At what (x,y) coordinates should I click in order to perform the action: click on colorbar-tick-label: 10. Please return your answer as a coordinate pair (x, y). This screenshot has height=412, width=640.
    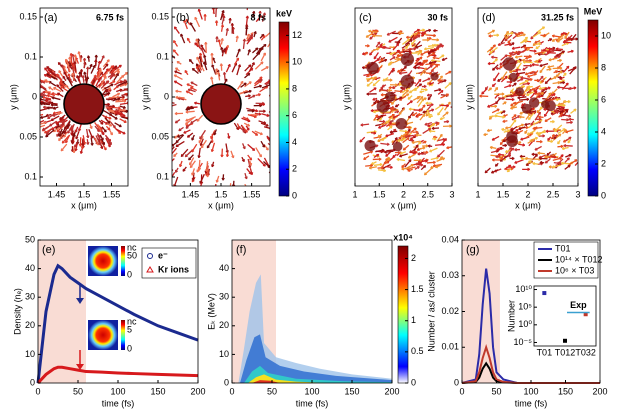
    Looking at the image, I should click on (297, 62).